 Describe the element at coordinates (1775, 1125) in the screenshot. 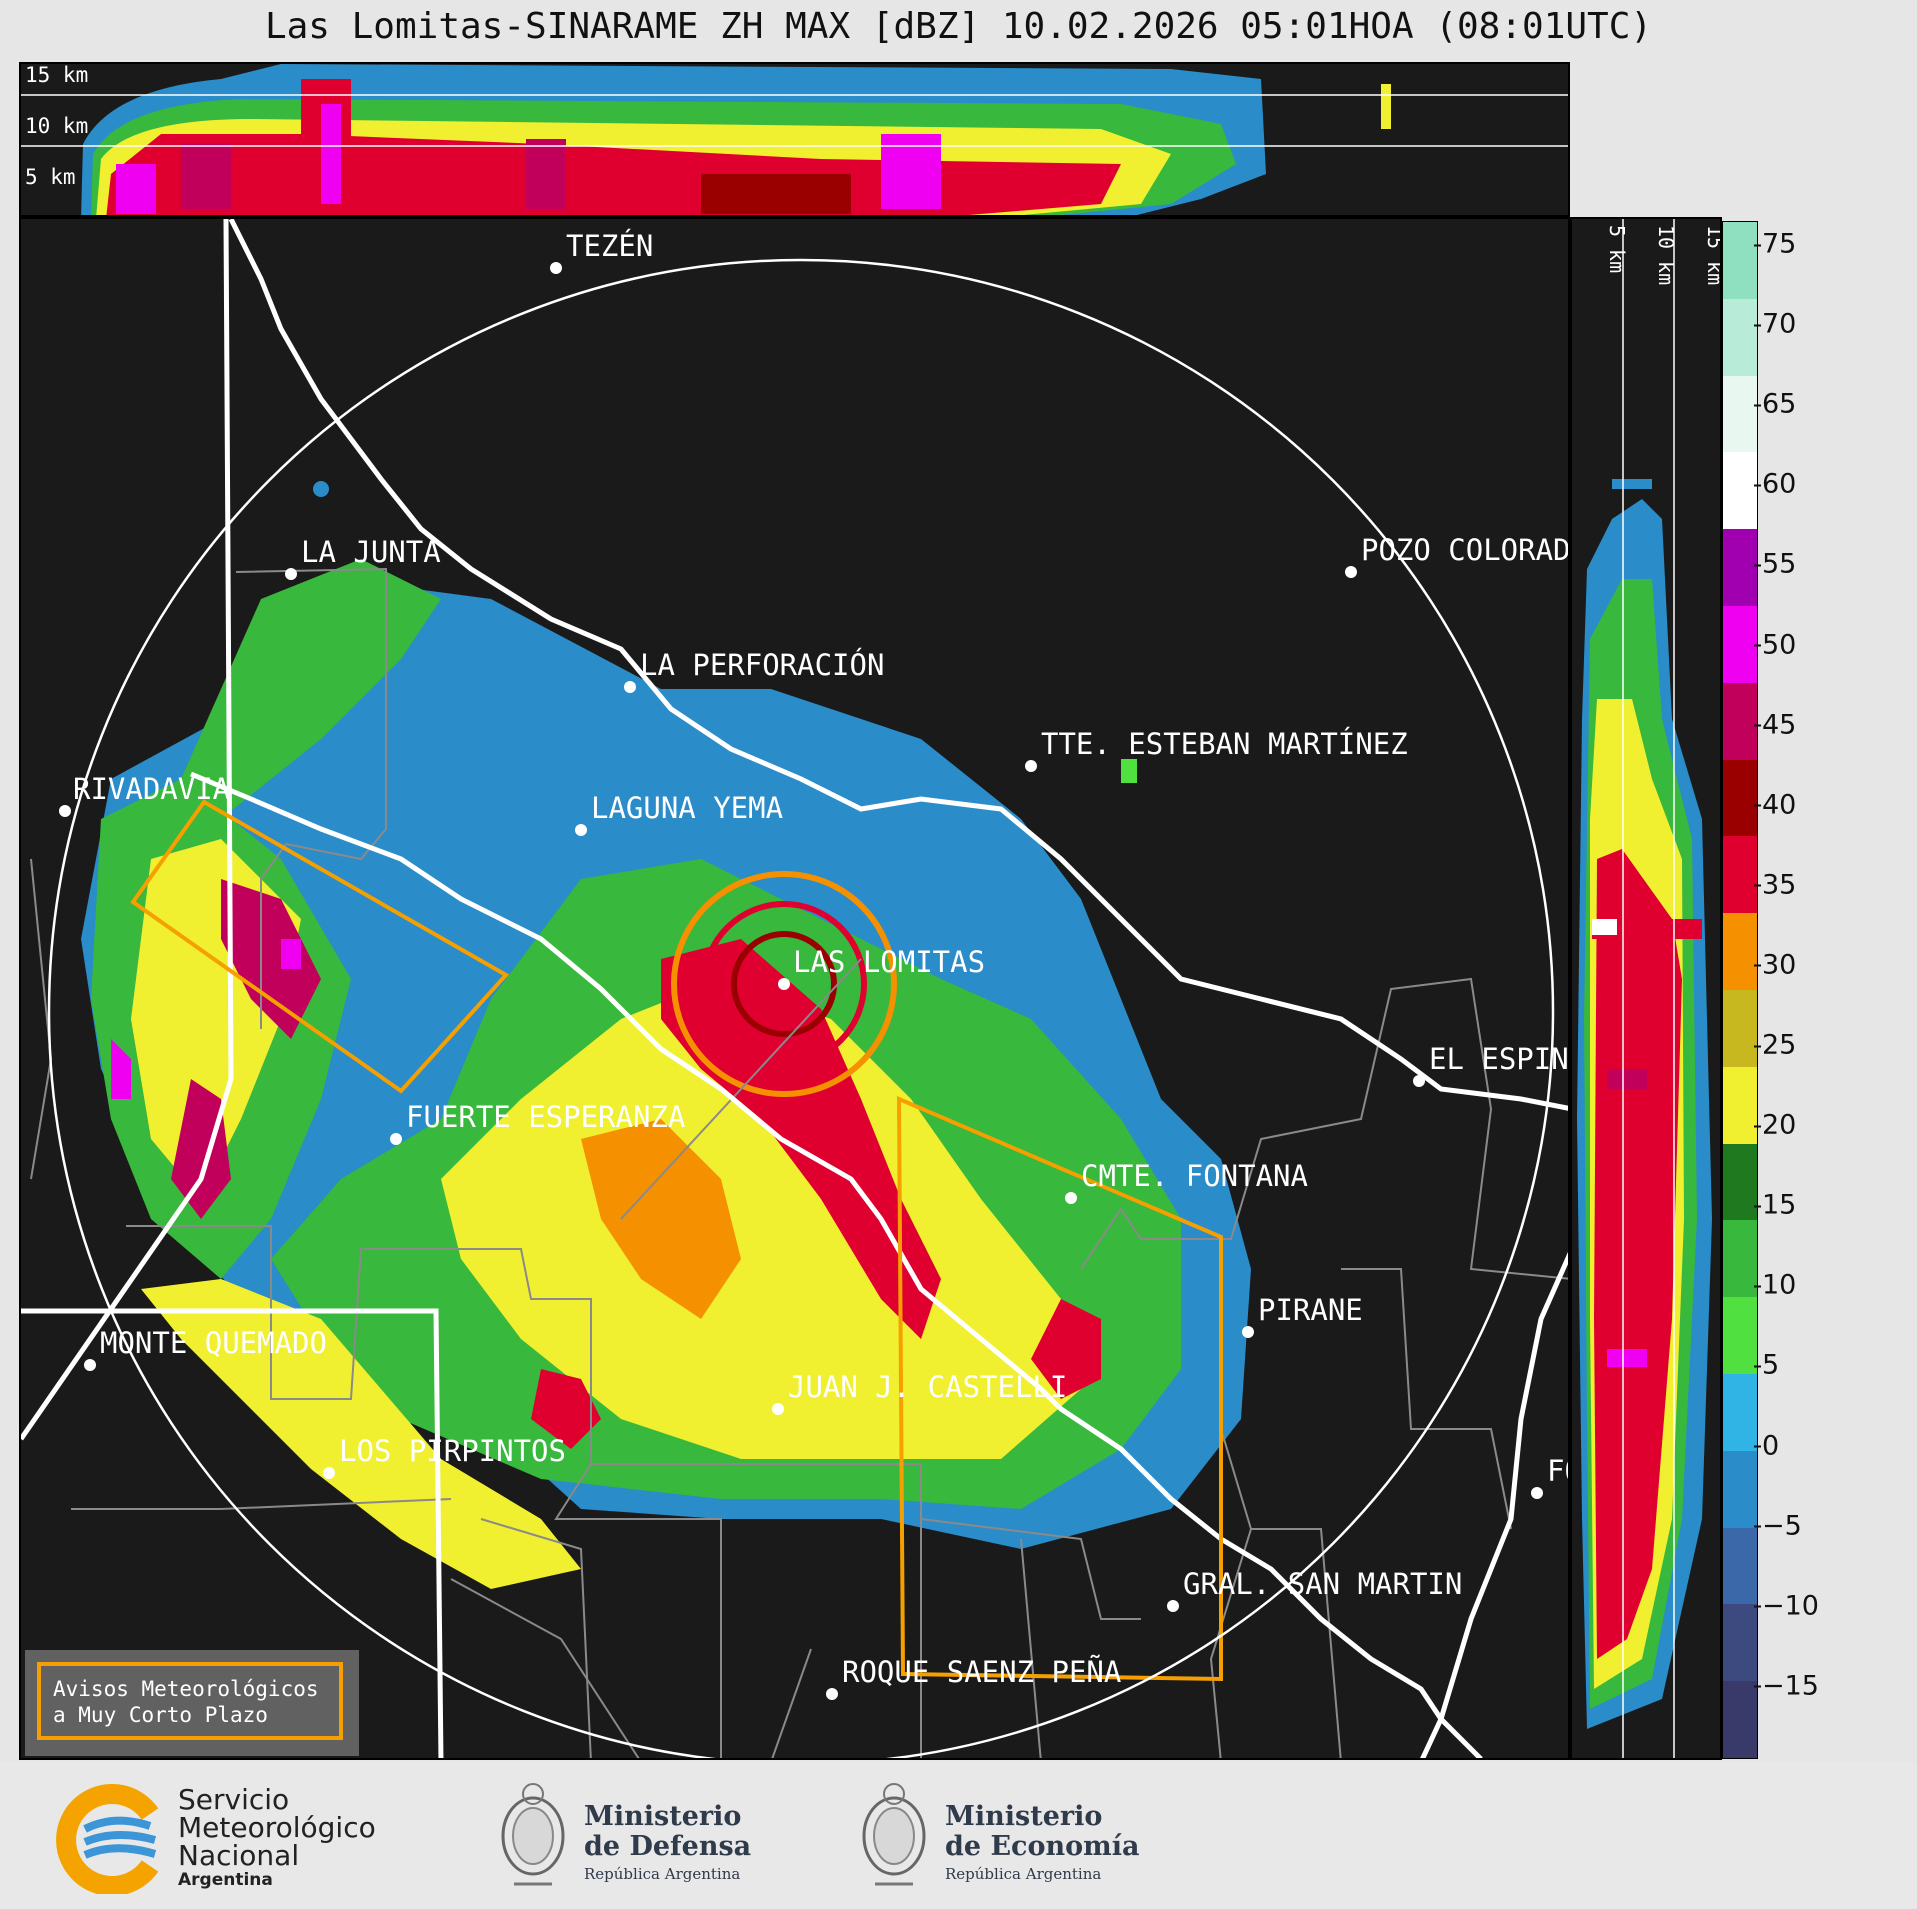

I see `colorbar-tick-label: 20` at that location.